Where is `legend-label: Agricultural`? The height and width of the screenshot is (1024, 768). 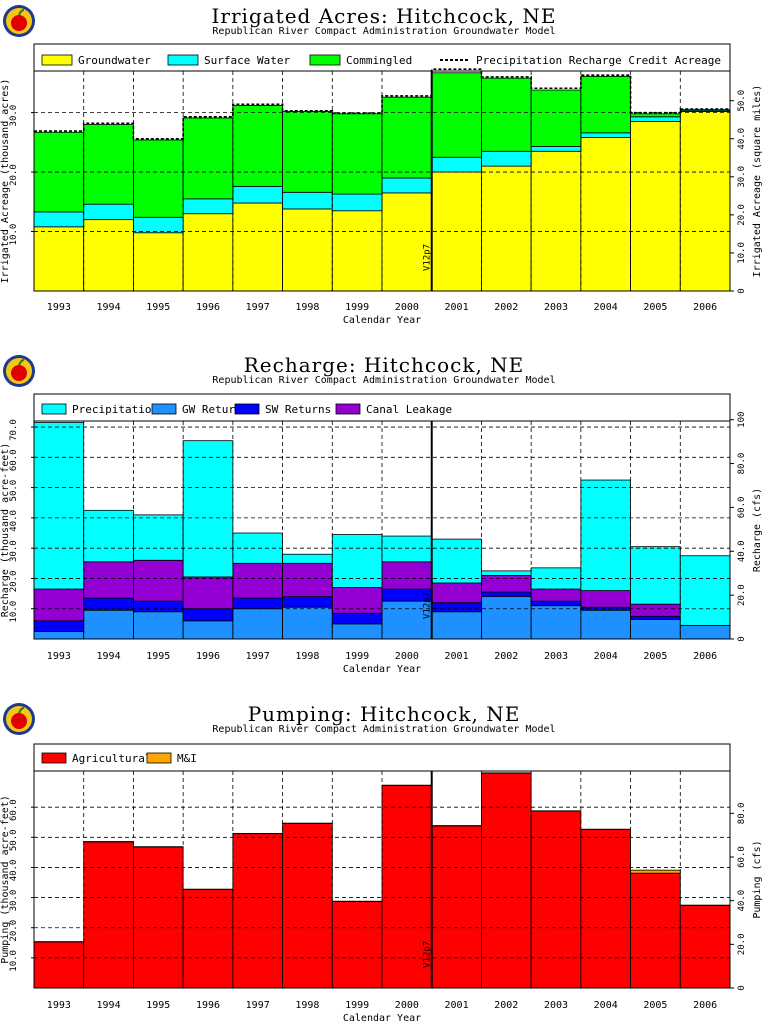 legend-label: Agricultural is located at coordinates (111, 758).